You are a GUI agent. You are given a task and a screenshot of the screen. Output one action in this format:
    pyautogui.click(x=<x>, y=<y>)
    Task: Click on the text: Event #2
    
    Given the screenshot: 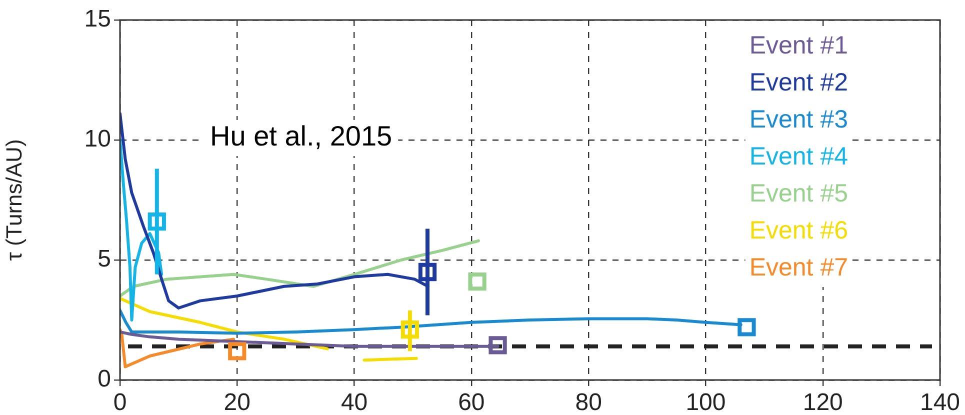 What is the action you would take?
    pyautogui.click(x=798, y=82)
    